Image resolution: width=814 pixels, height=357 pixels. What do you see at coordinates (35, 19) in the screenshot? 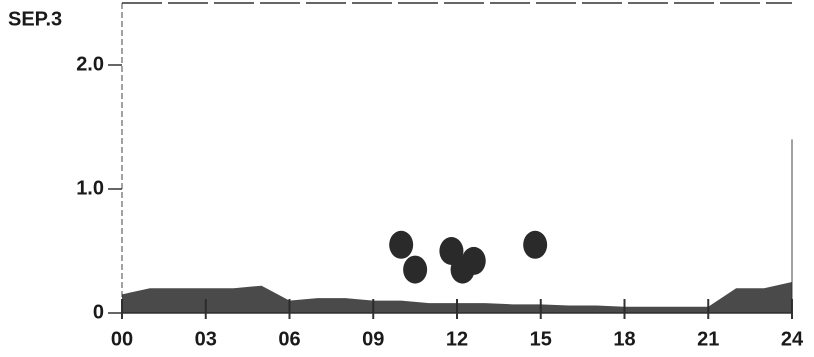
I see `chart-title: SEP.3` at bounding box center [35, 19].